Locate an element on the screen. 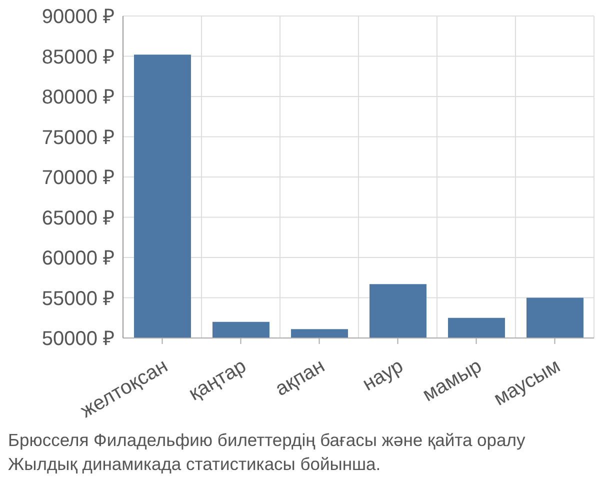 The image size is (600, 500). y-tick-label: 65000 ₽ is located at coordinates (78, 218).